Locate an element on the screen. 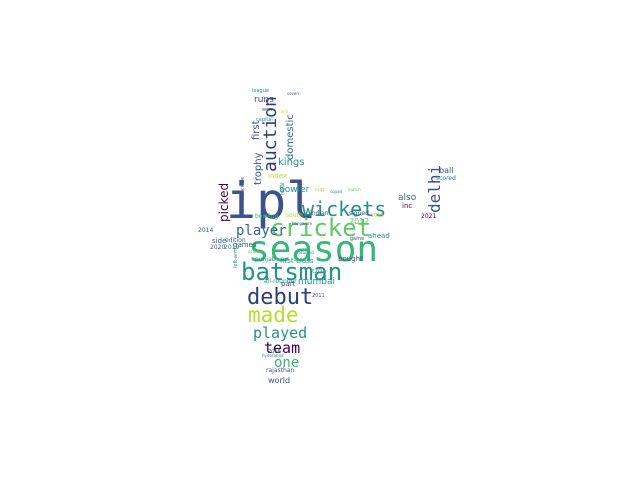  cloud-word: games is located at coordinates (245, 245).